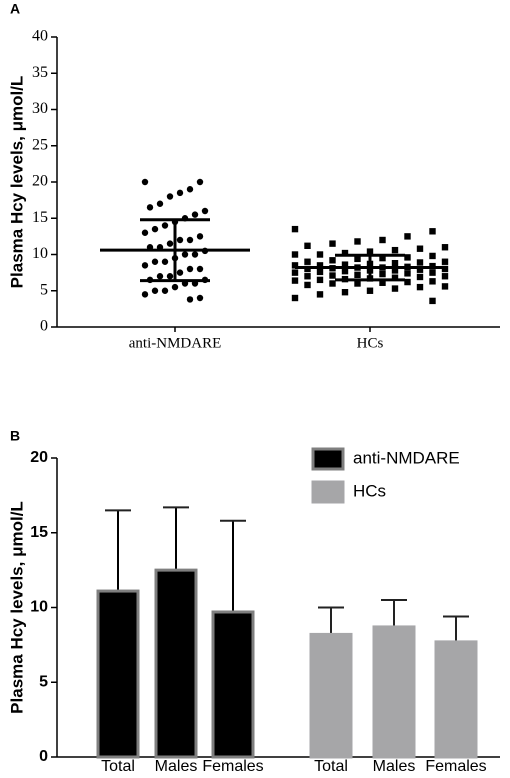 The image size is (510, 778). What do you see at coordinates (39, 607) in the screenshot?
I see `y-tick-label: 10` at bounding box center [39, 607].